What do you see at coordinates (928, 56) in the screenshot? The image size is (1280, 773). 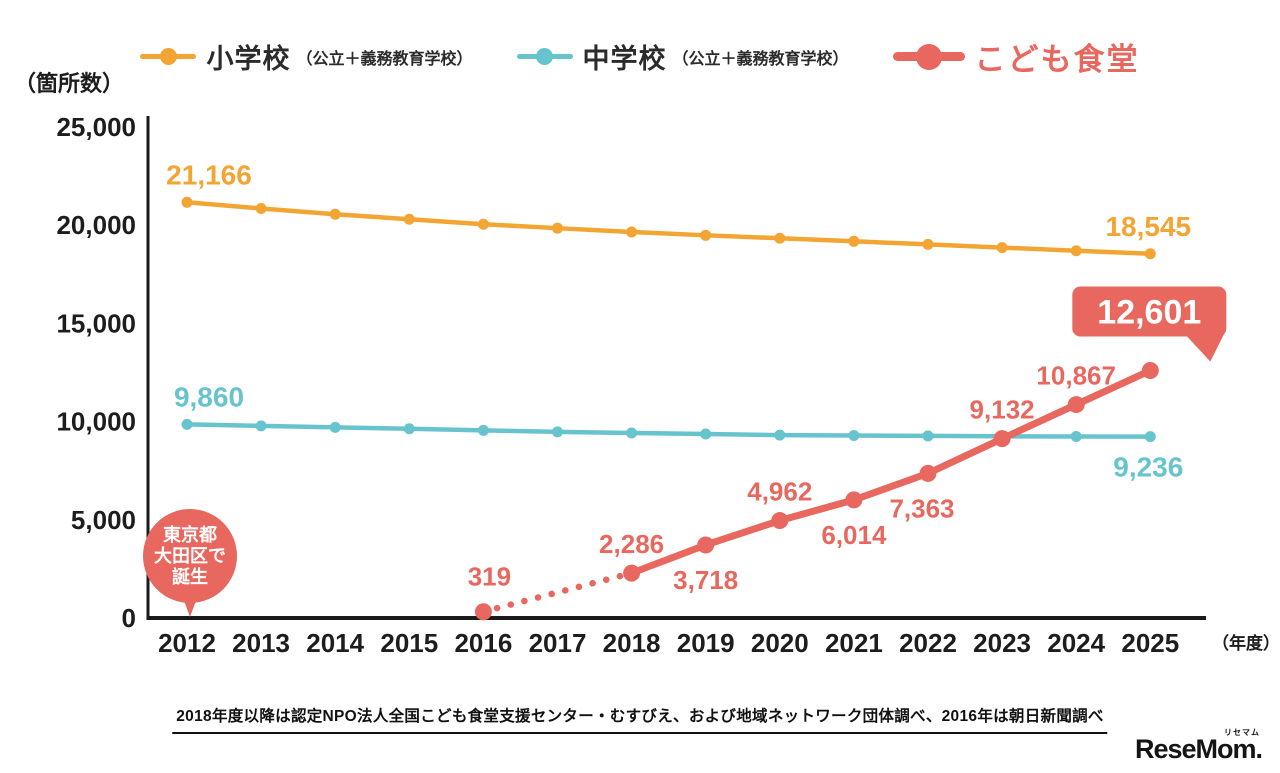 I see `legend-marker-kodomo-shokudo-icon` at bounding box center [928, 56].